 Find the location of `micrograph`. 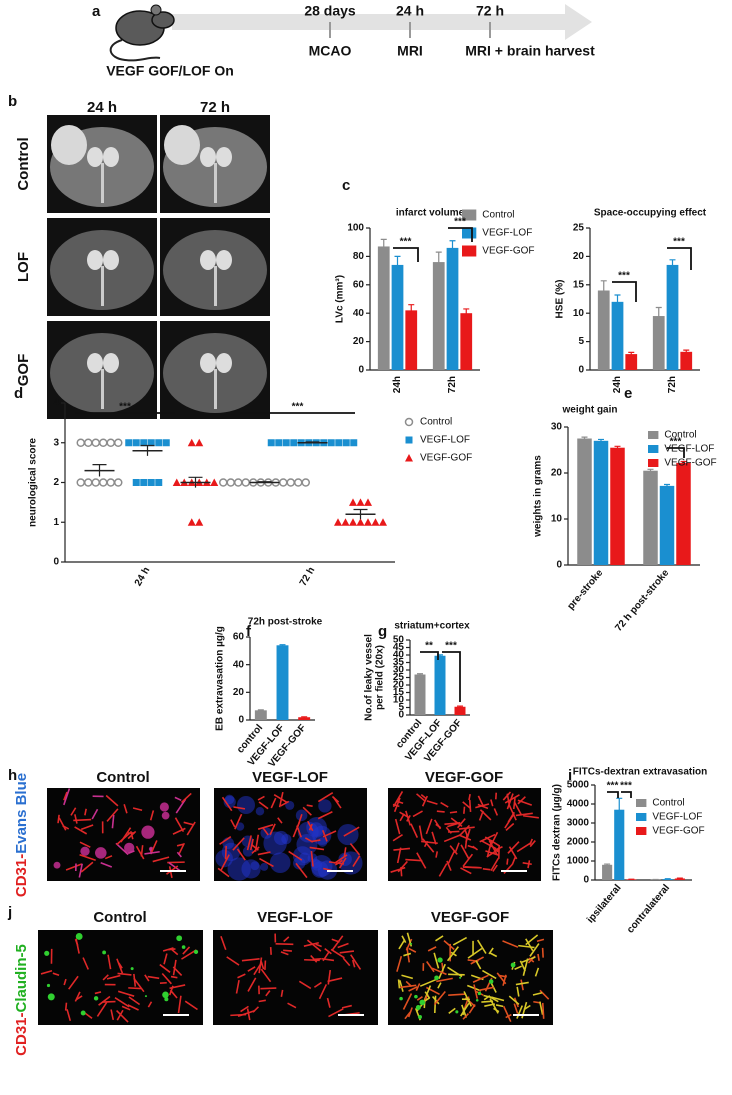

micrograph is located at coordinates (120, 977).